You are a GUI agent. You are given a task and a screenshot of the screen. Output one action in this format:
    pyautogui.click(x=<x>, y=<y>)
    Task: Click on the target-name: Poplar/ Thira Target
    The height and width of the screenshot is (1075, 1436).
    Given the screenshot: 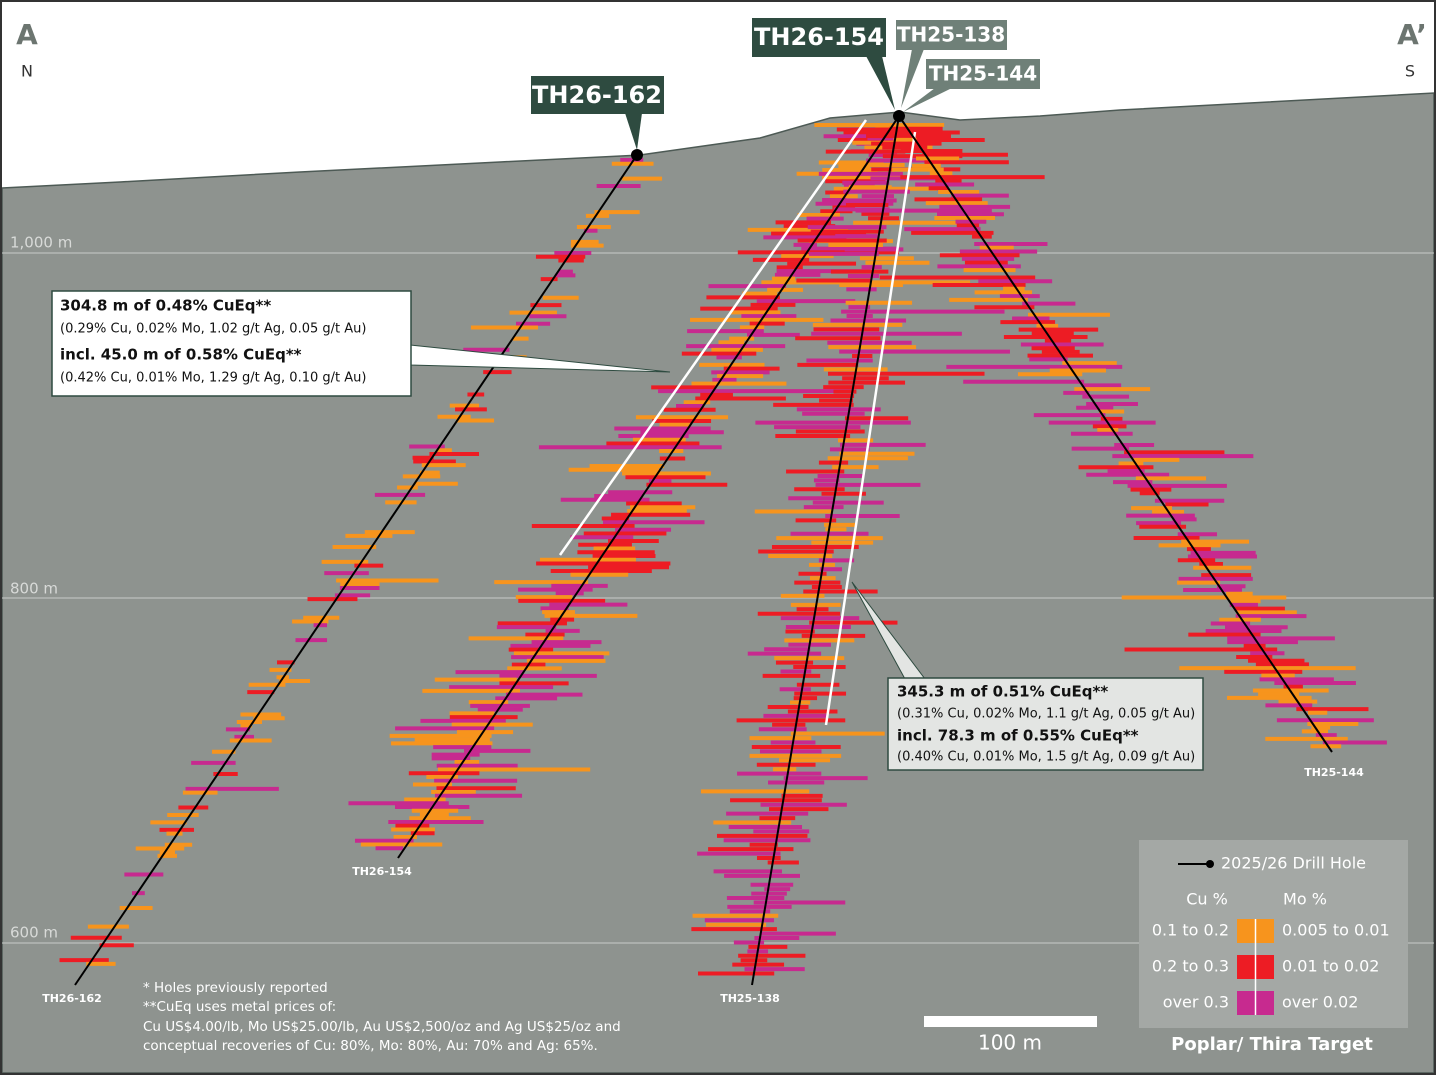 What is the action you would take?
    pyautogui.click(x=1272, y=1044)
    